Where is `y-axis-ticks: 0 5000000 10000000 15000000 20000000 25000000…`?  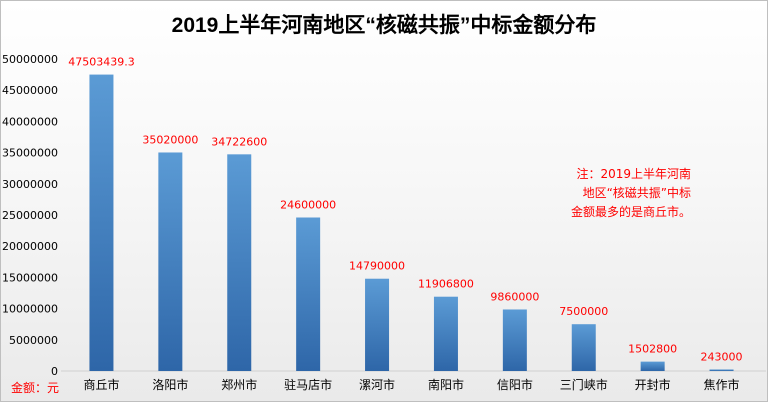
y-axis-ticks: 0 5000000 10000000 15000000 20000000 25000000… is located at coordinates (30, 215).